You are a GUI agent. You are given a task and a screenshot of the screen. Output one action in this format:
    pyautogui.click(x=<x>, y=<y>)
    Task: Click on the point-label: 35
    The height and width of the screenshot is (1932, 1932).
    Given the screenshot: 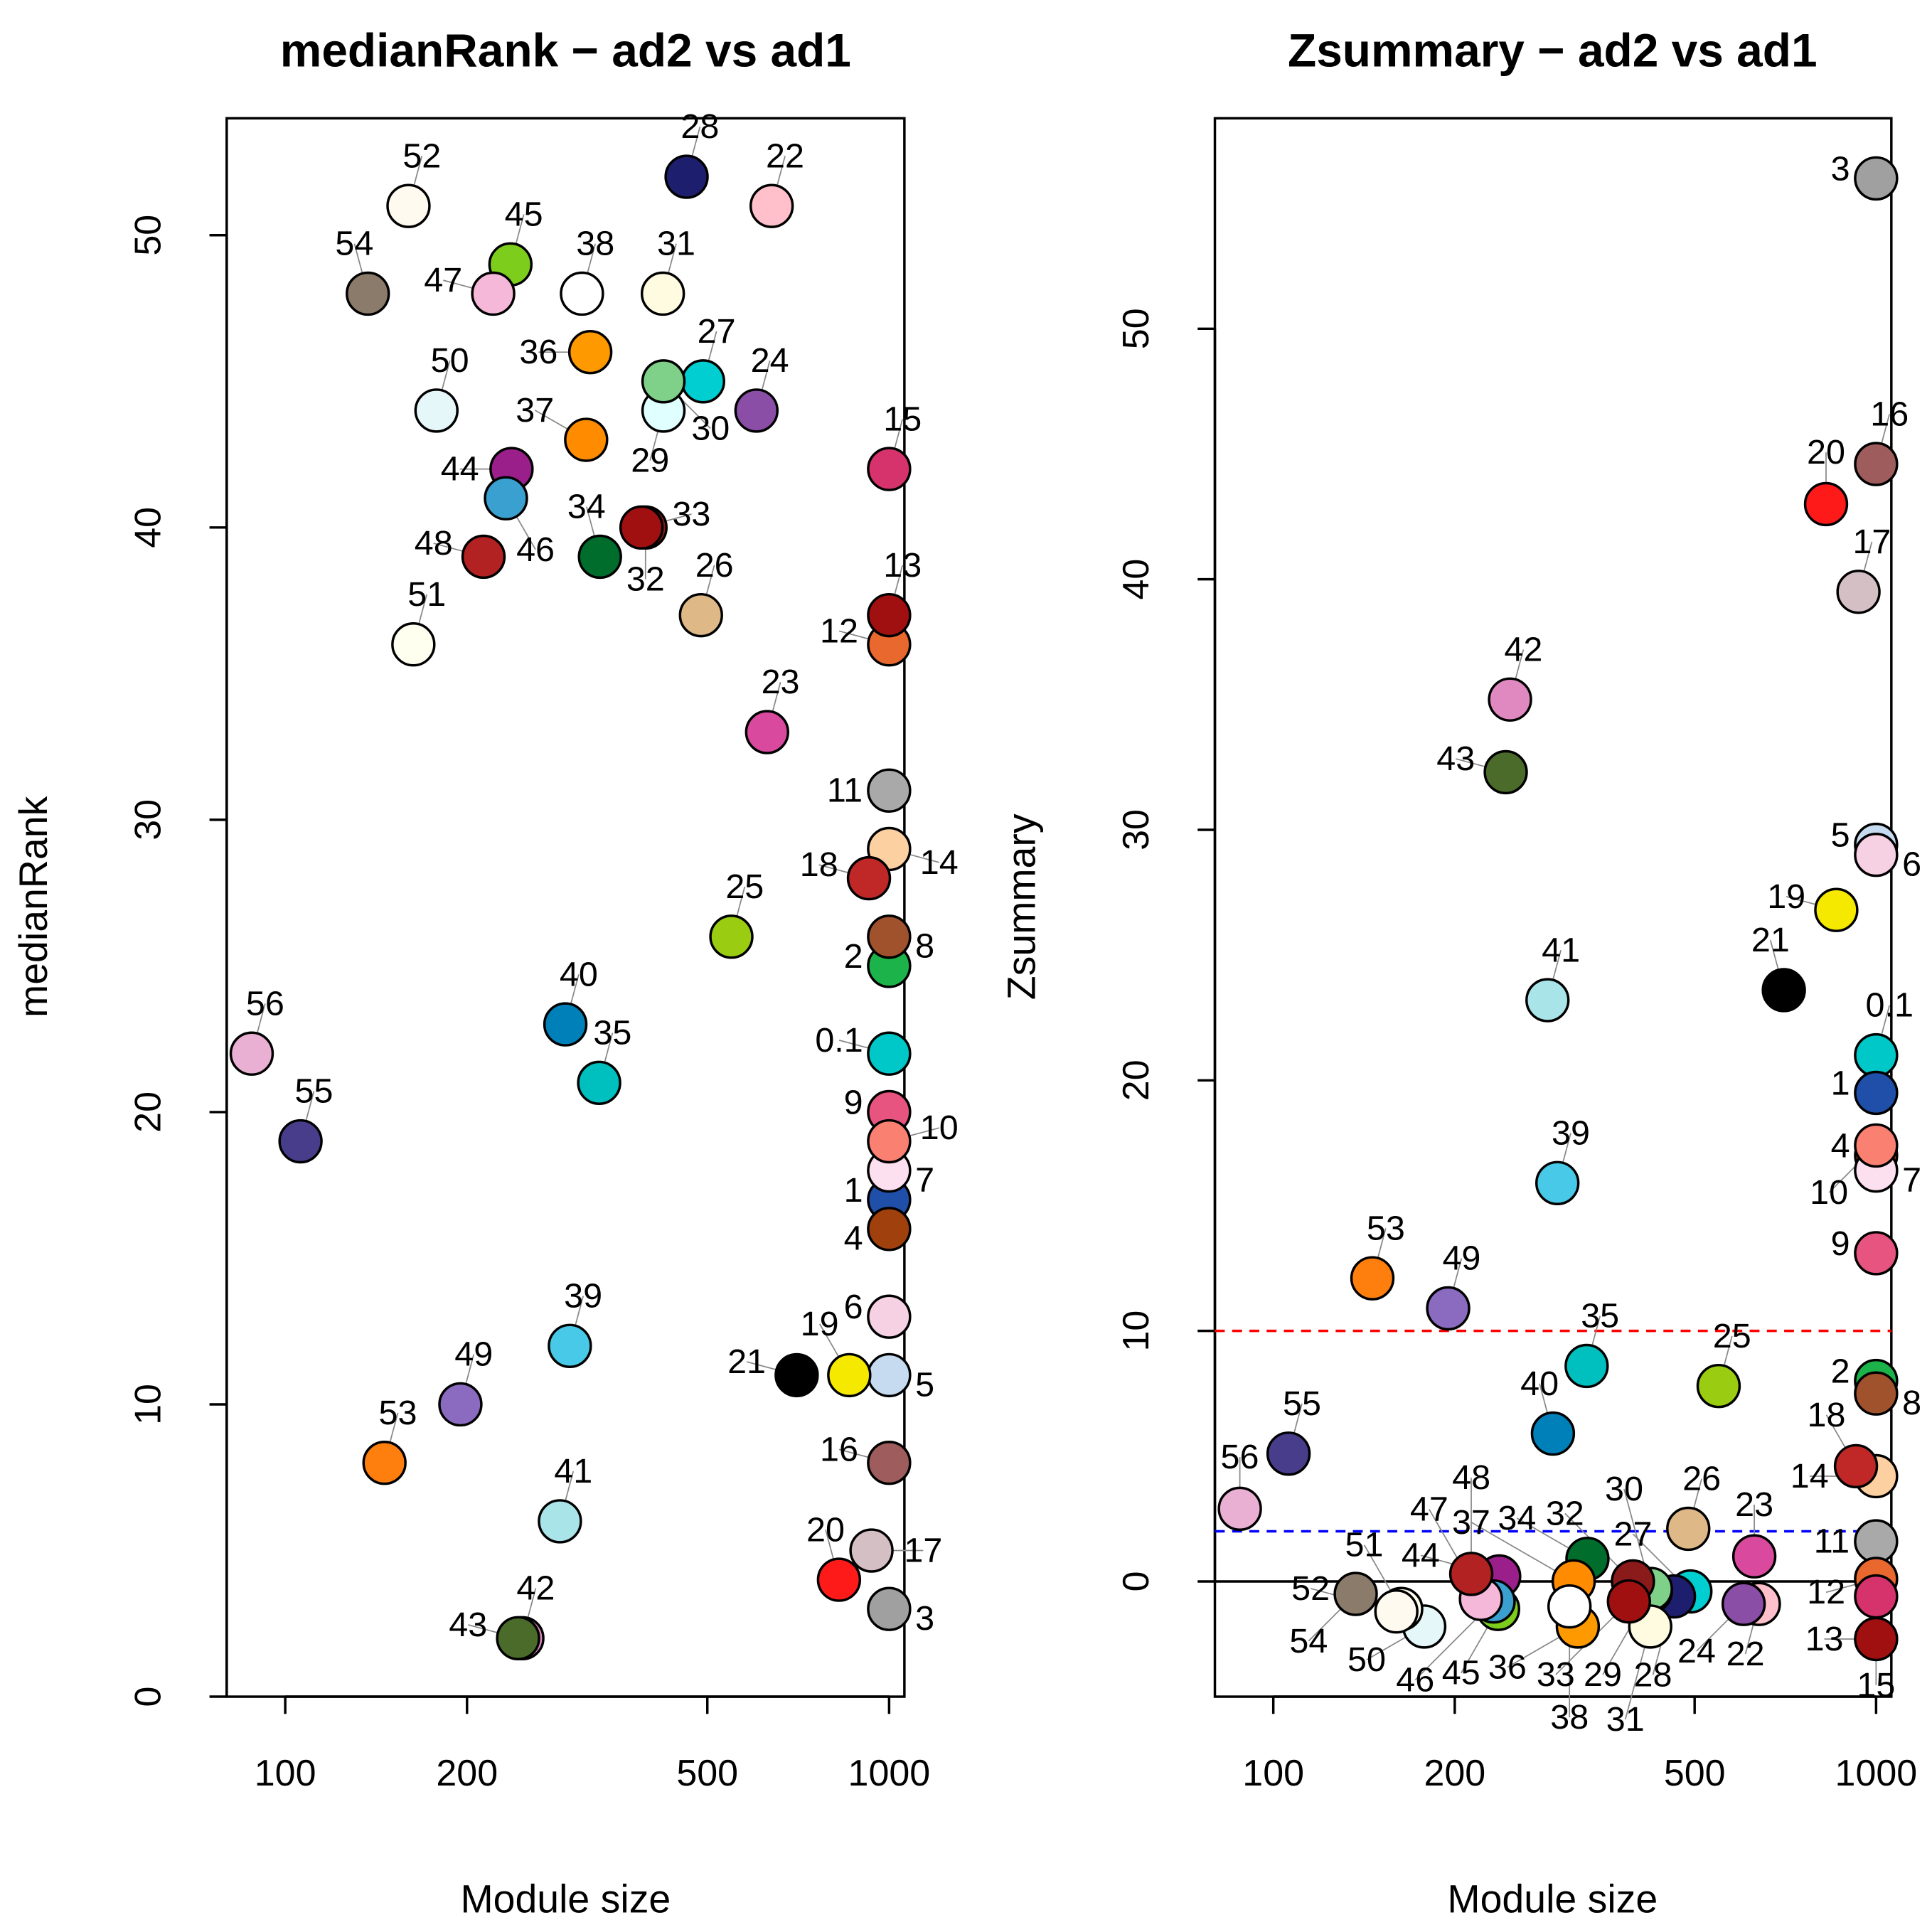 What is the action you would take?
    pyautogui.click(x=1600, y=1316)
    